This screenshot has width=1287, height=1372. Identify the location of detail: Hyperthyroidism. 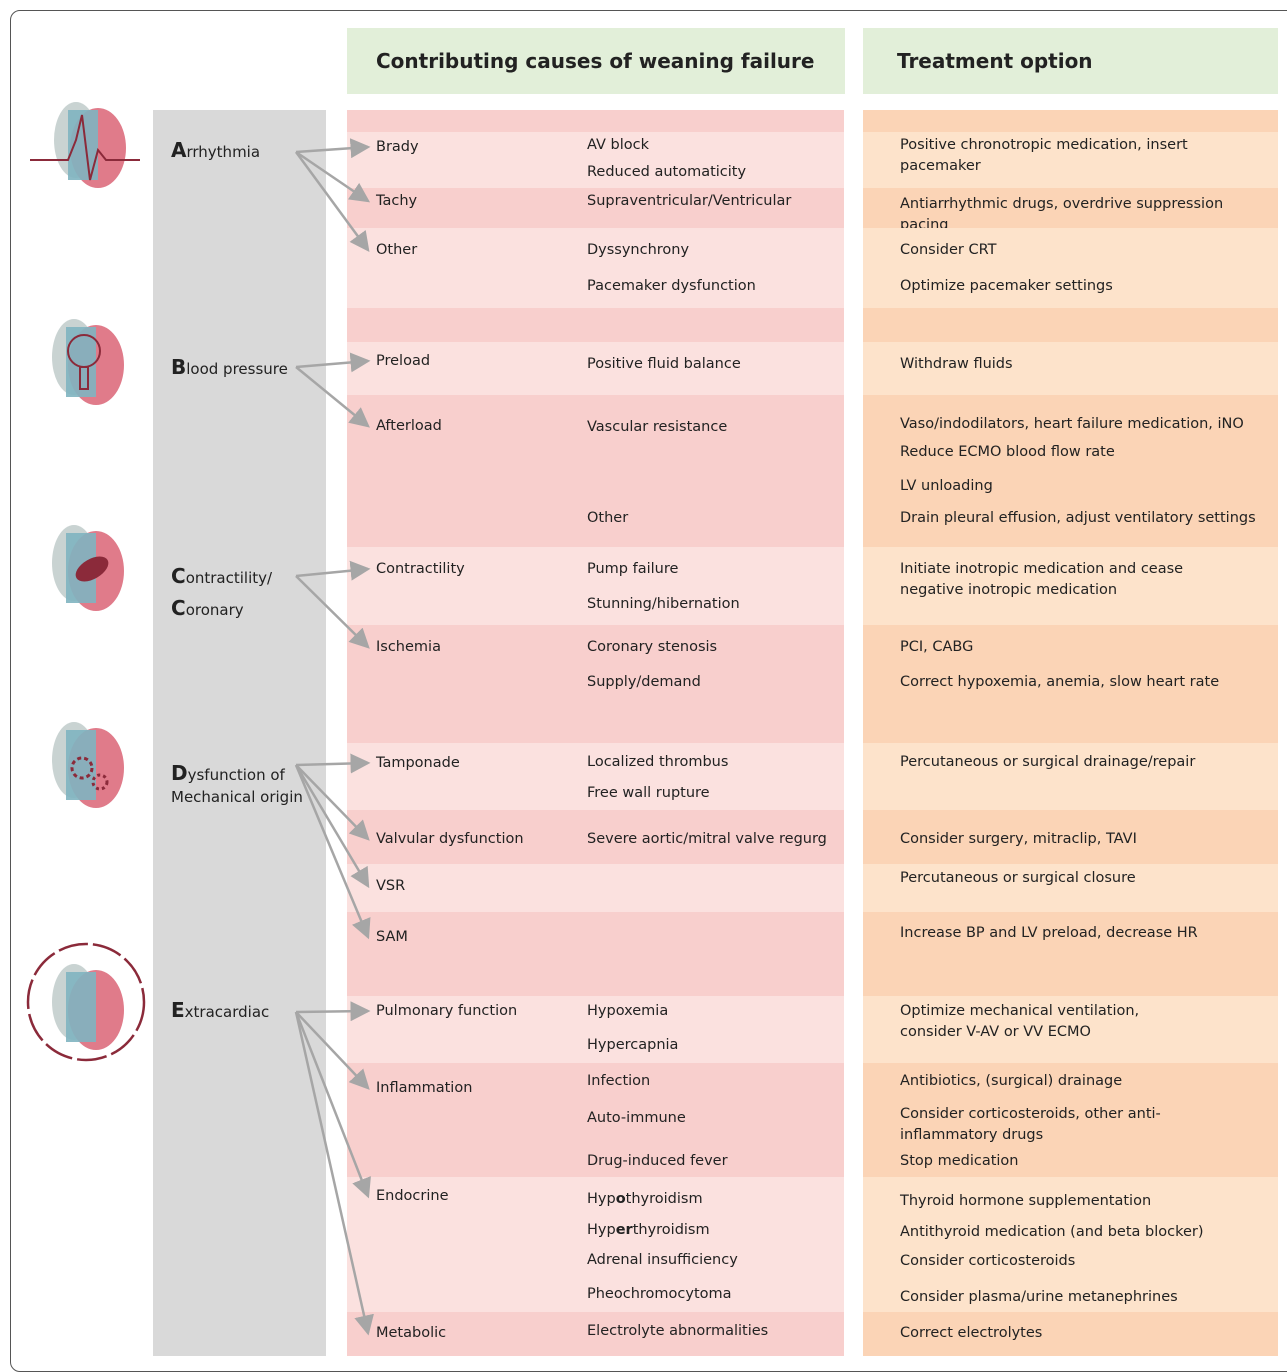
(648, 1230).